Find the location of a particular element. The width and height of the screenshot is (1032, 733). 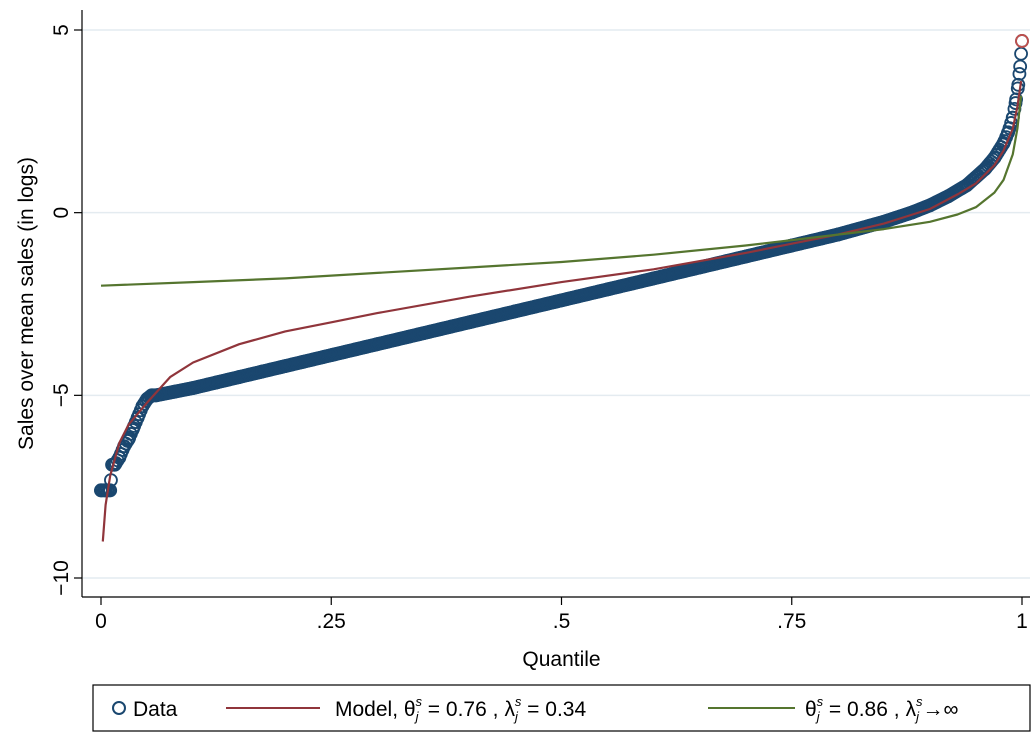

x-tick-label-3: .75 is located at coordinates (791, 621).